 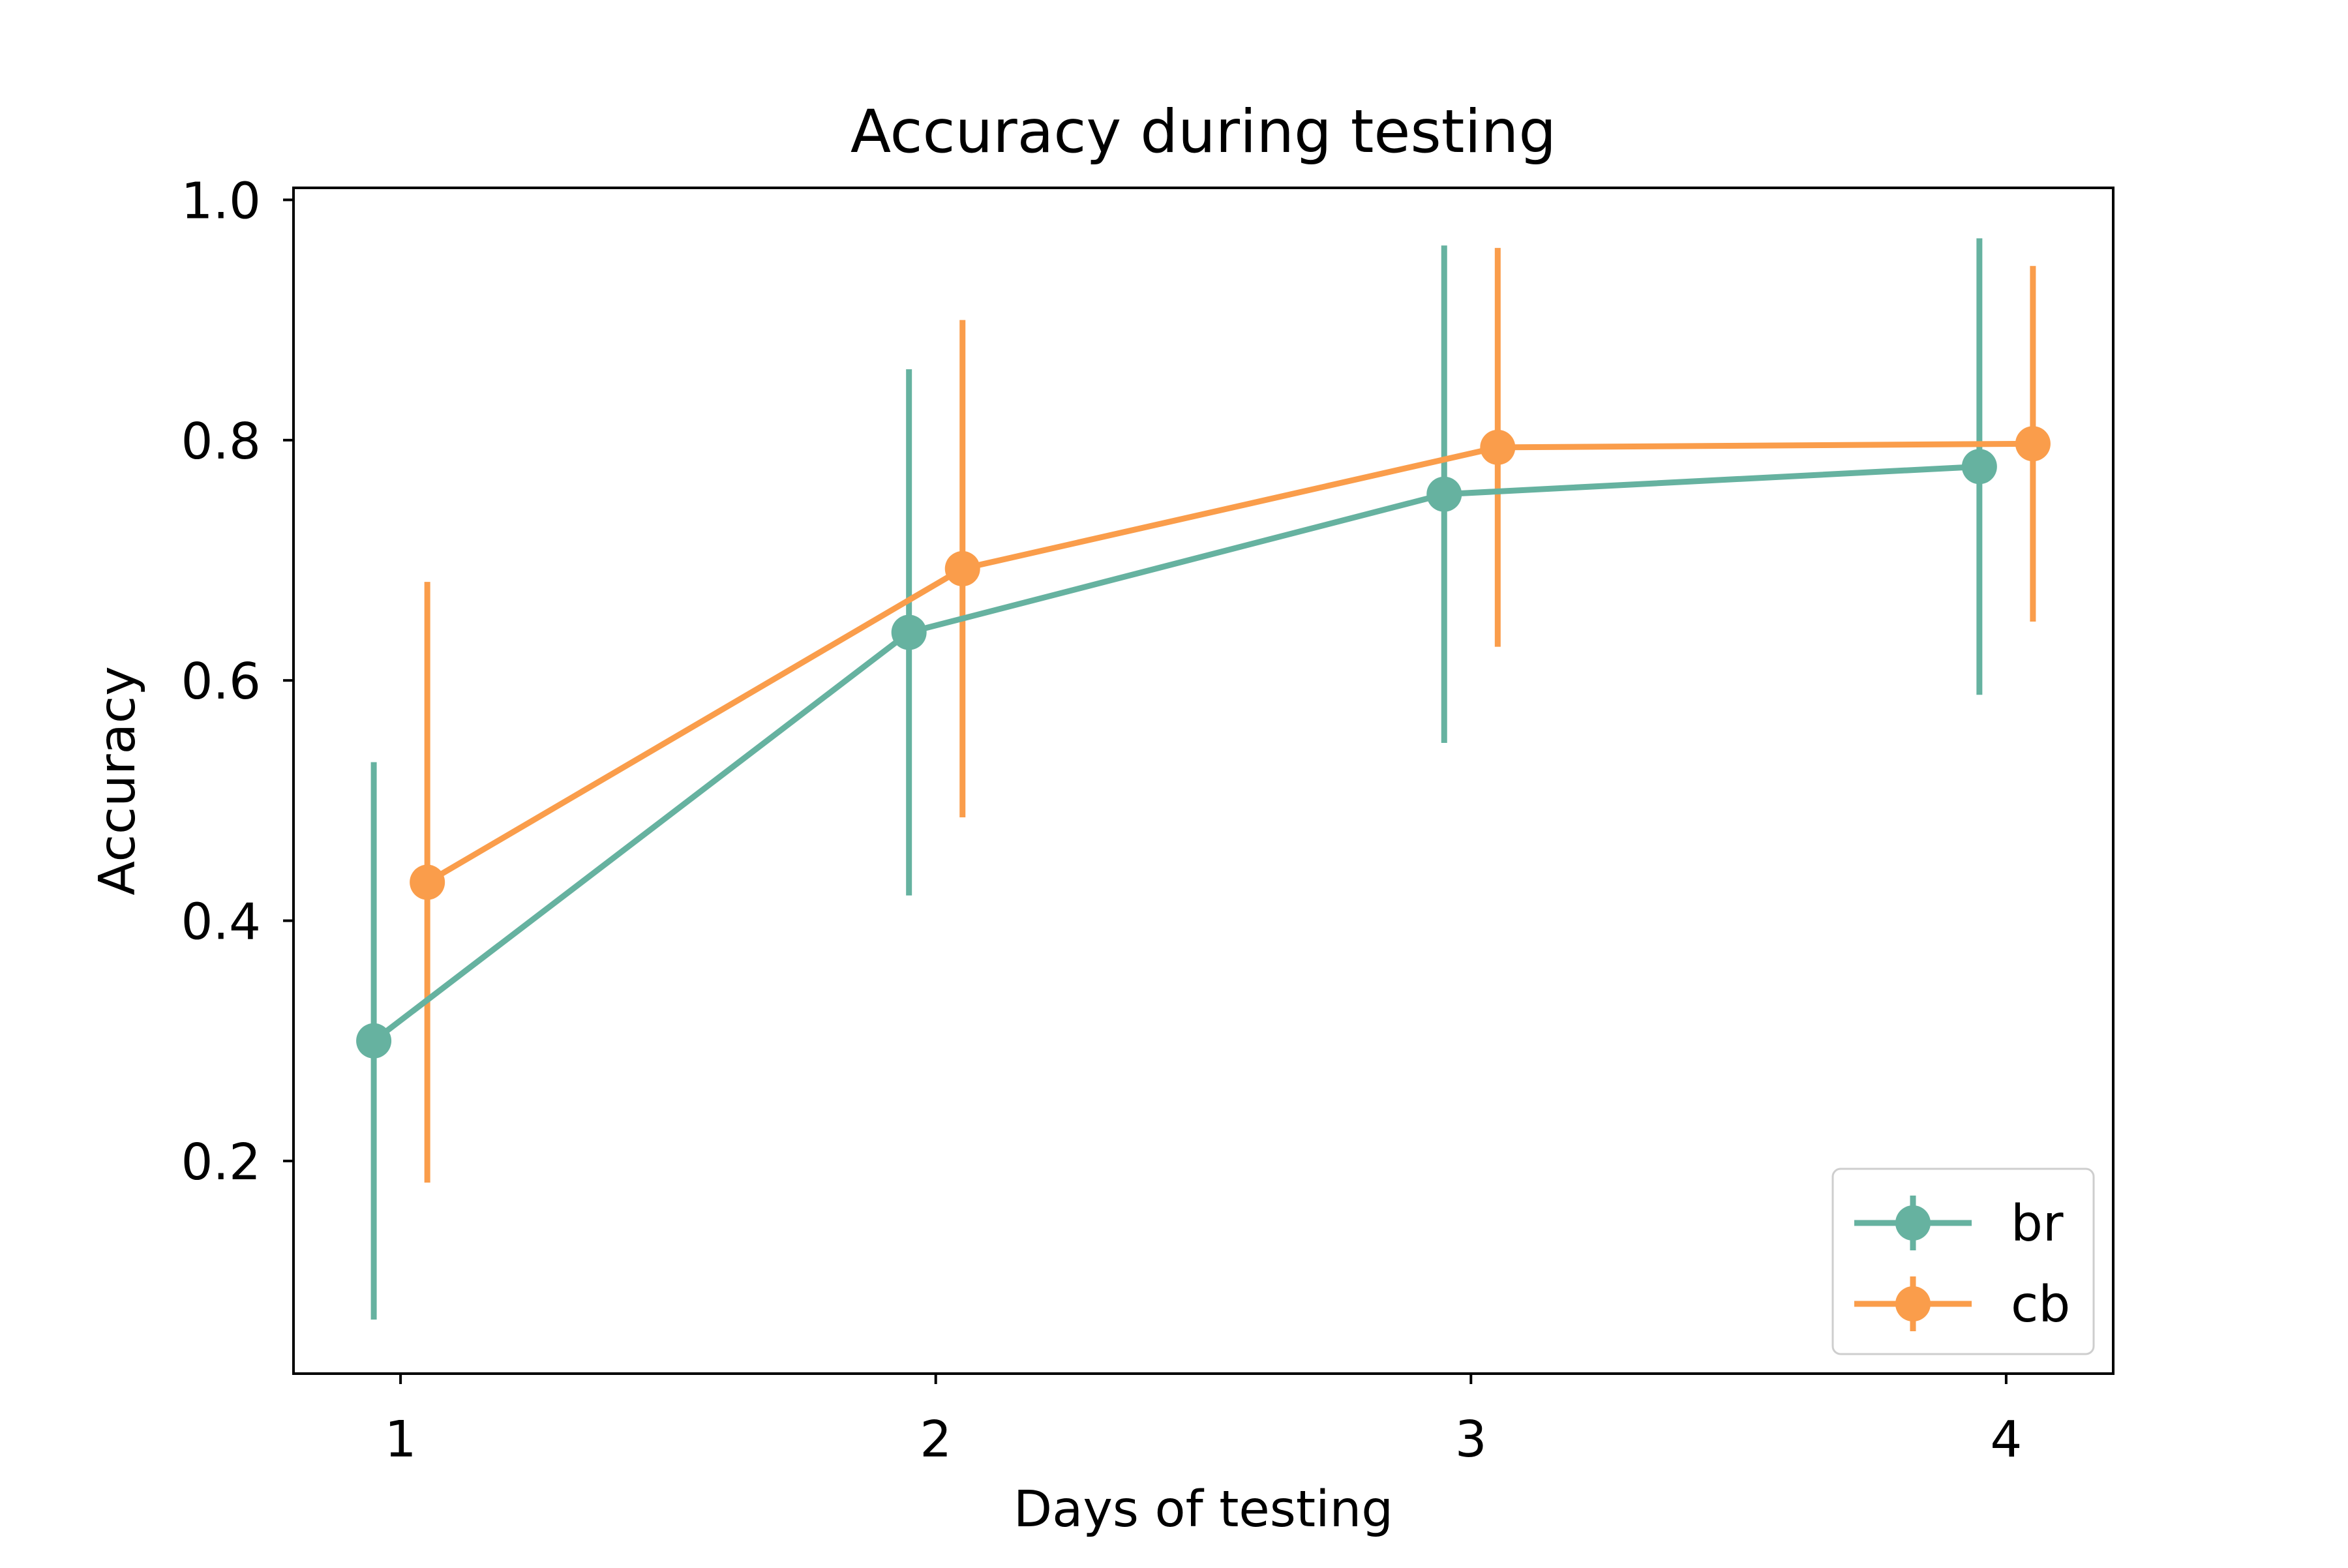 I want to click on y-tick-label-5: 1.0, so click(x=221, y=201).